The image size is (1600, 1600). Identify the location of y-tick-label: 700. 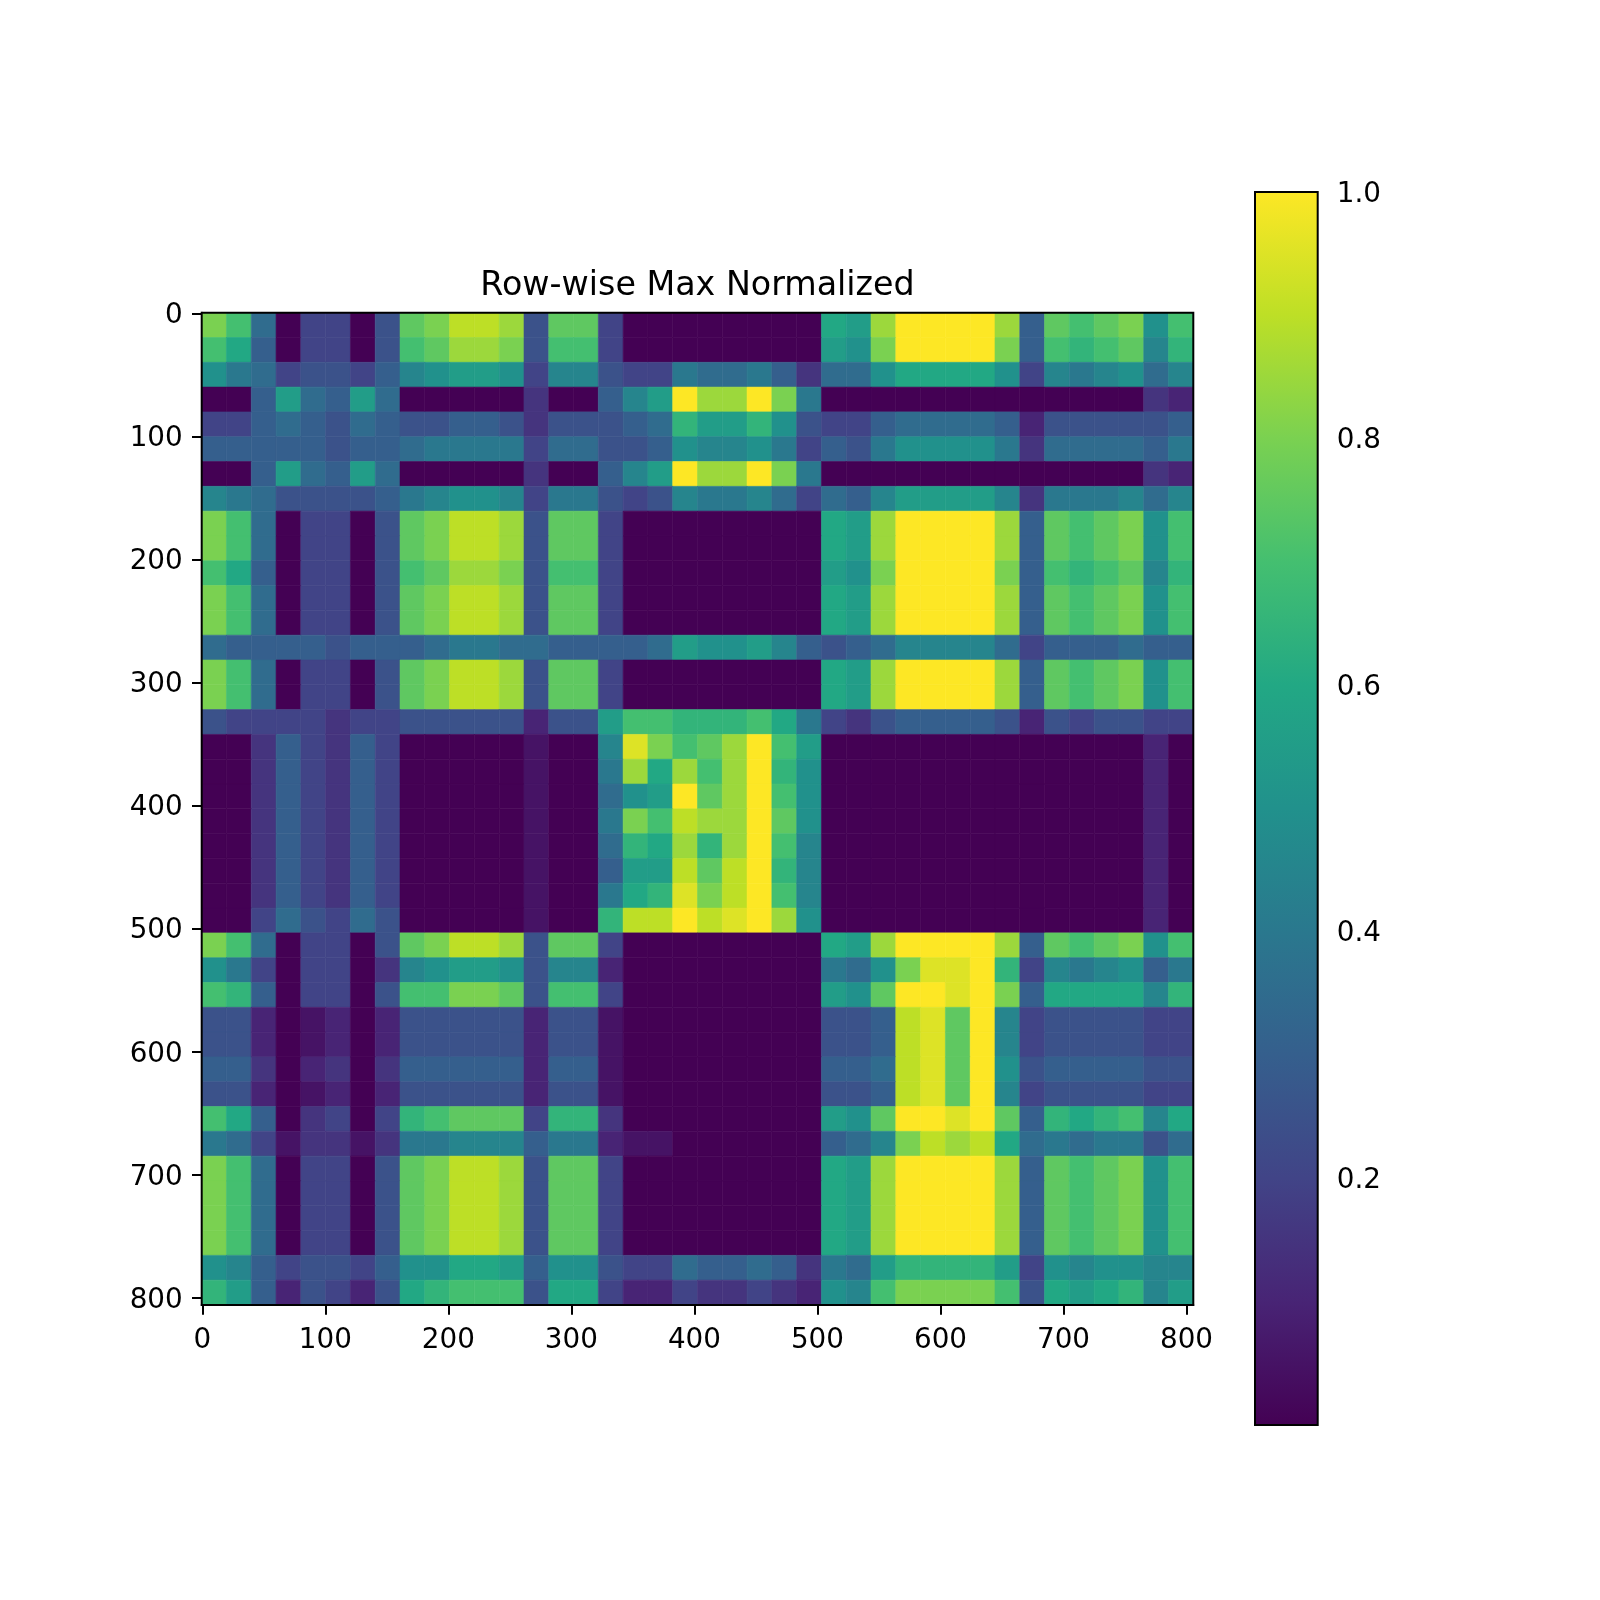
(156, 1175).